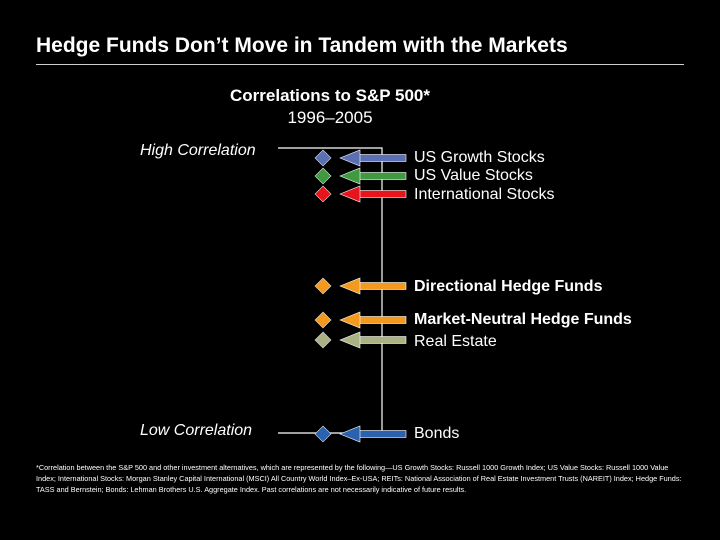 Image resolution: width=720 pixels, height=540 pixels. Describe the element at coordinates (479, 157) in the screenshot. I see `item-label: US Growth Stocks` at that location.